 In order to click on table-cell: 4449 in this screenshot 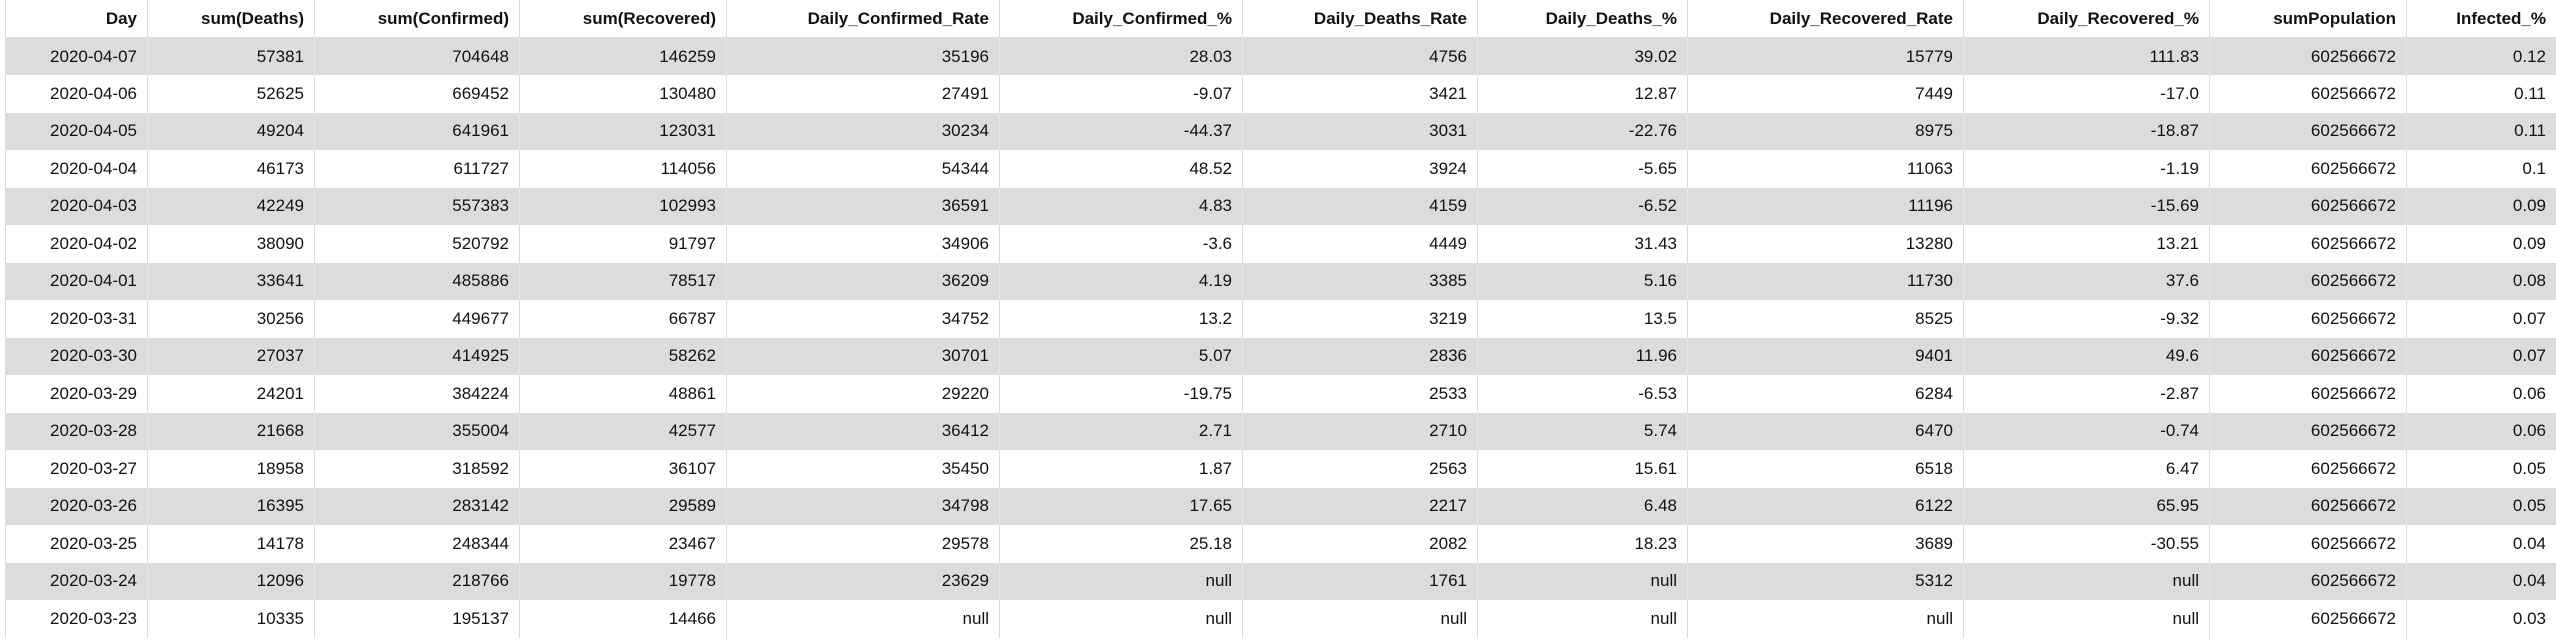, I will do `click(1360, 244)`.